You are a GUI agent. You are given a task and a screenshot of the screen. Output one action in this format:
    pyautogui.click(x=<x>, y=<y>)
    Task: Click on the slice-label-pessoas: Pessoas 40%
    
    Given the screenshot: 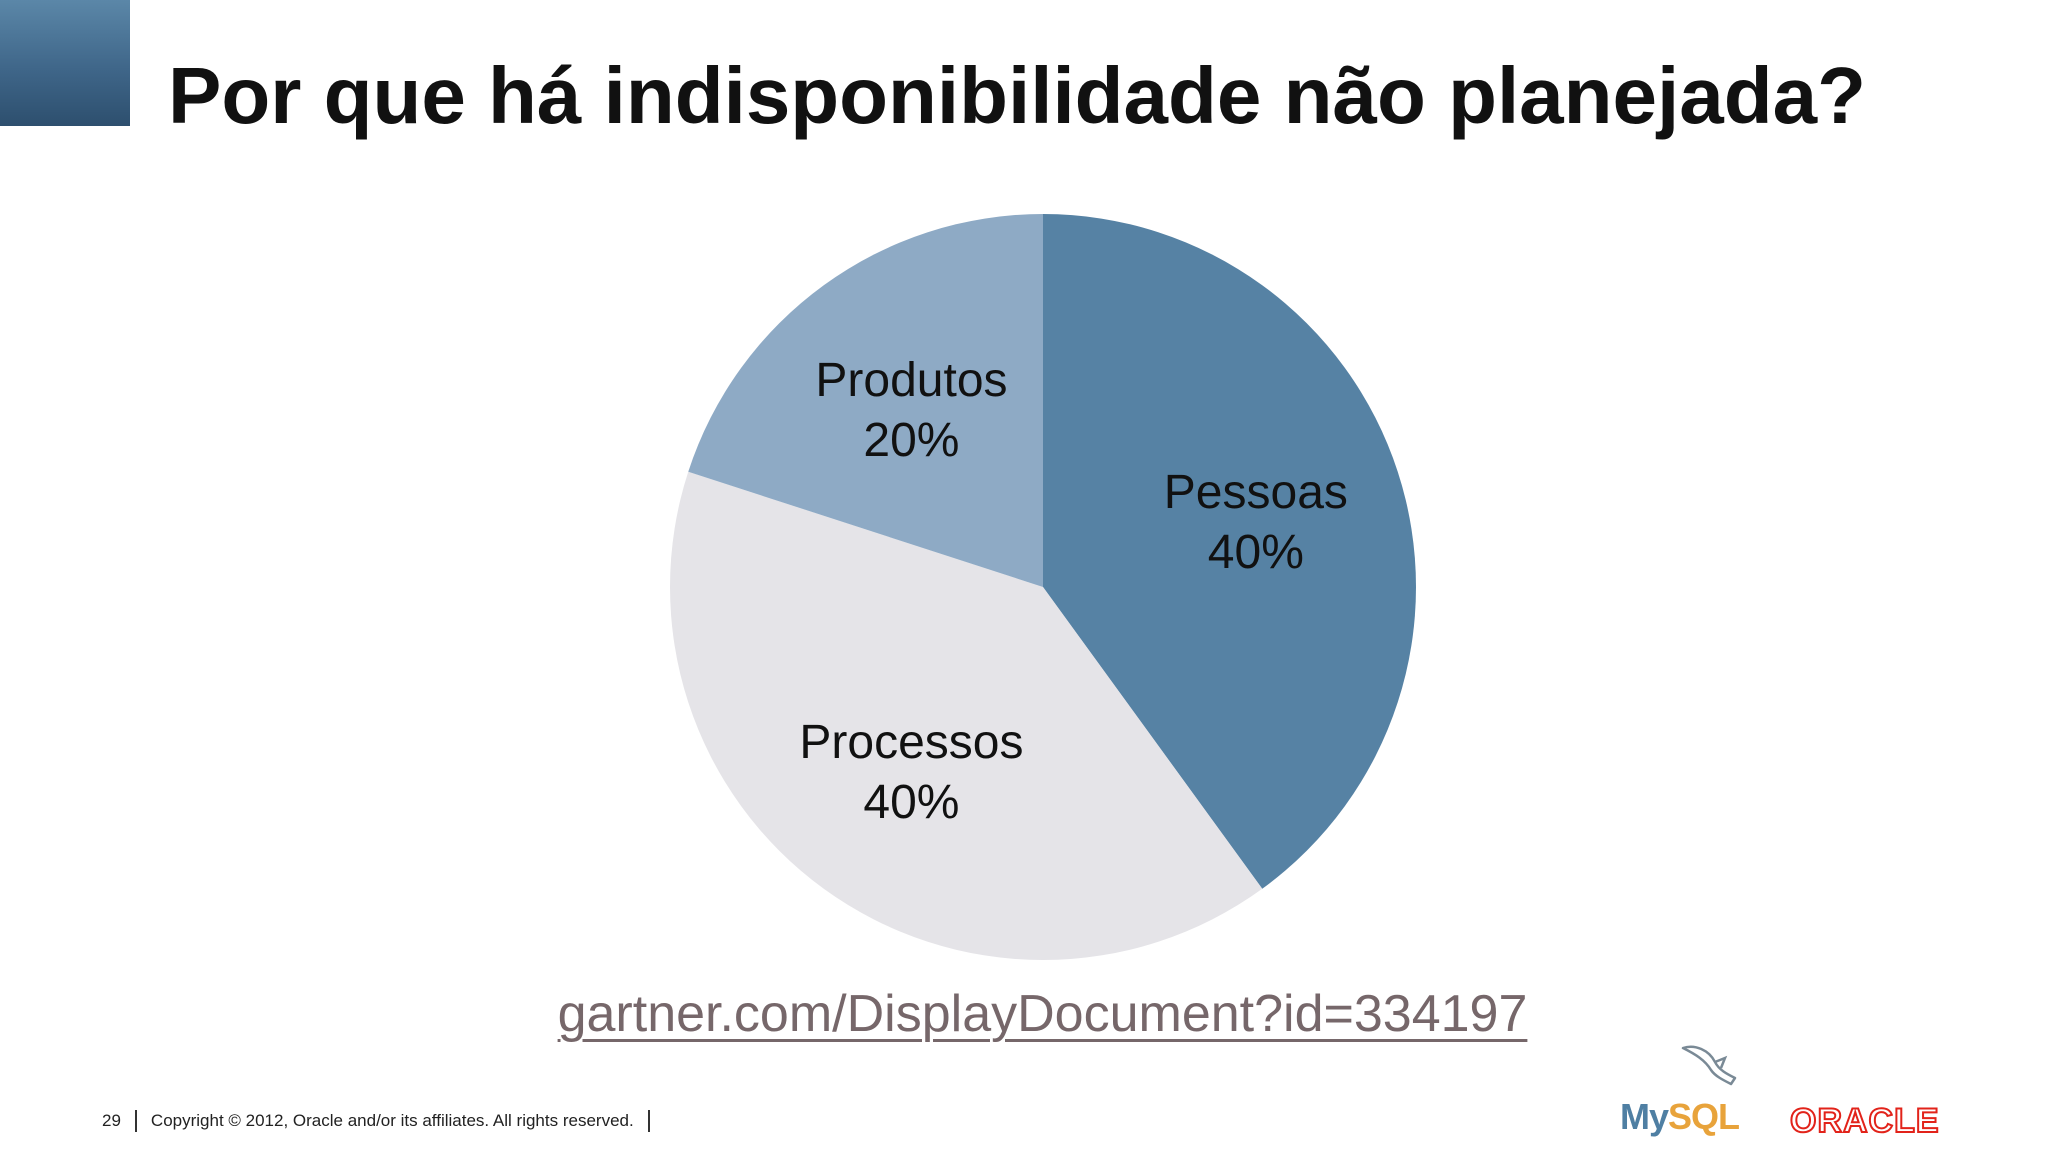 What is the action you would take?
    pyautogui.click(x=1256, y=522)
    